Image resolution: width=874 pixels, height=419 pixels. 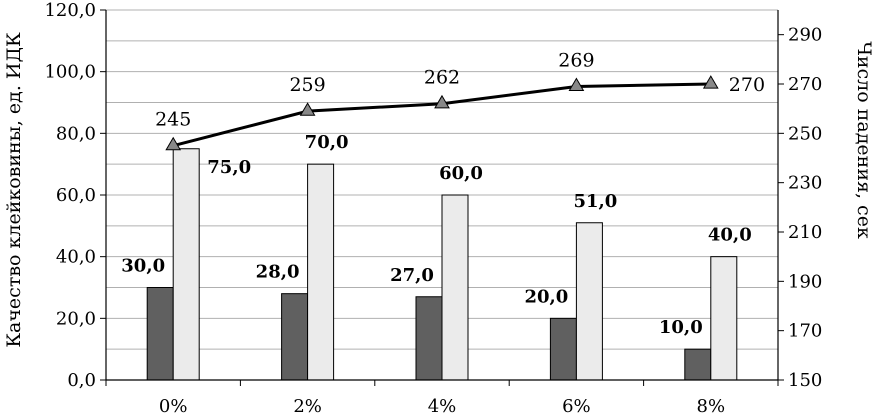 I want to click on bar-data-label: 40,0, so click(x=730, y=235).